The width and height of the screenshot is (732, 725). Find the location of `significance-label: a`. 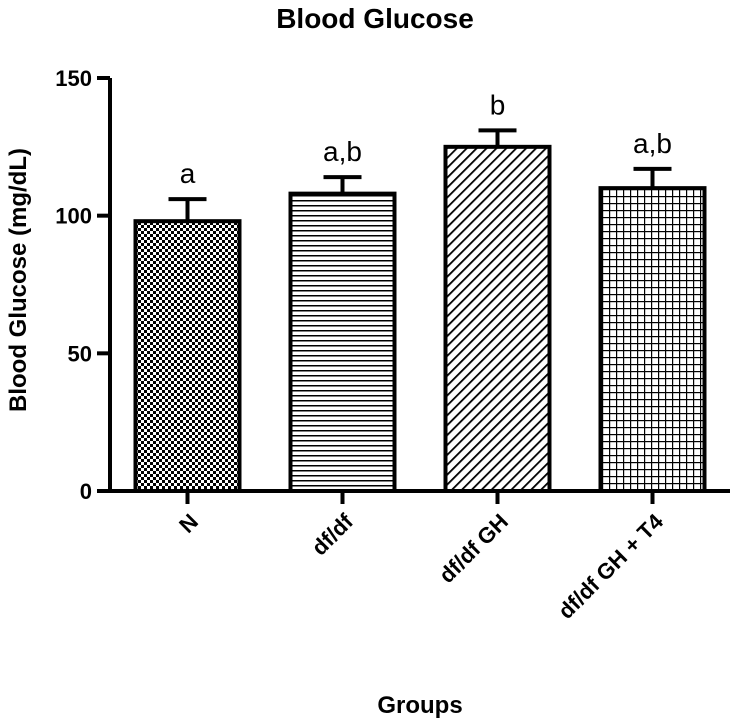

significance-label: a is located at coordinates (188, 173).